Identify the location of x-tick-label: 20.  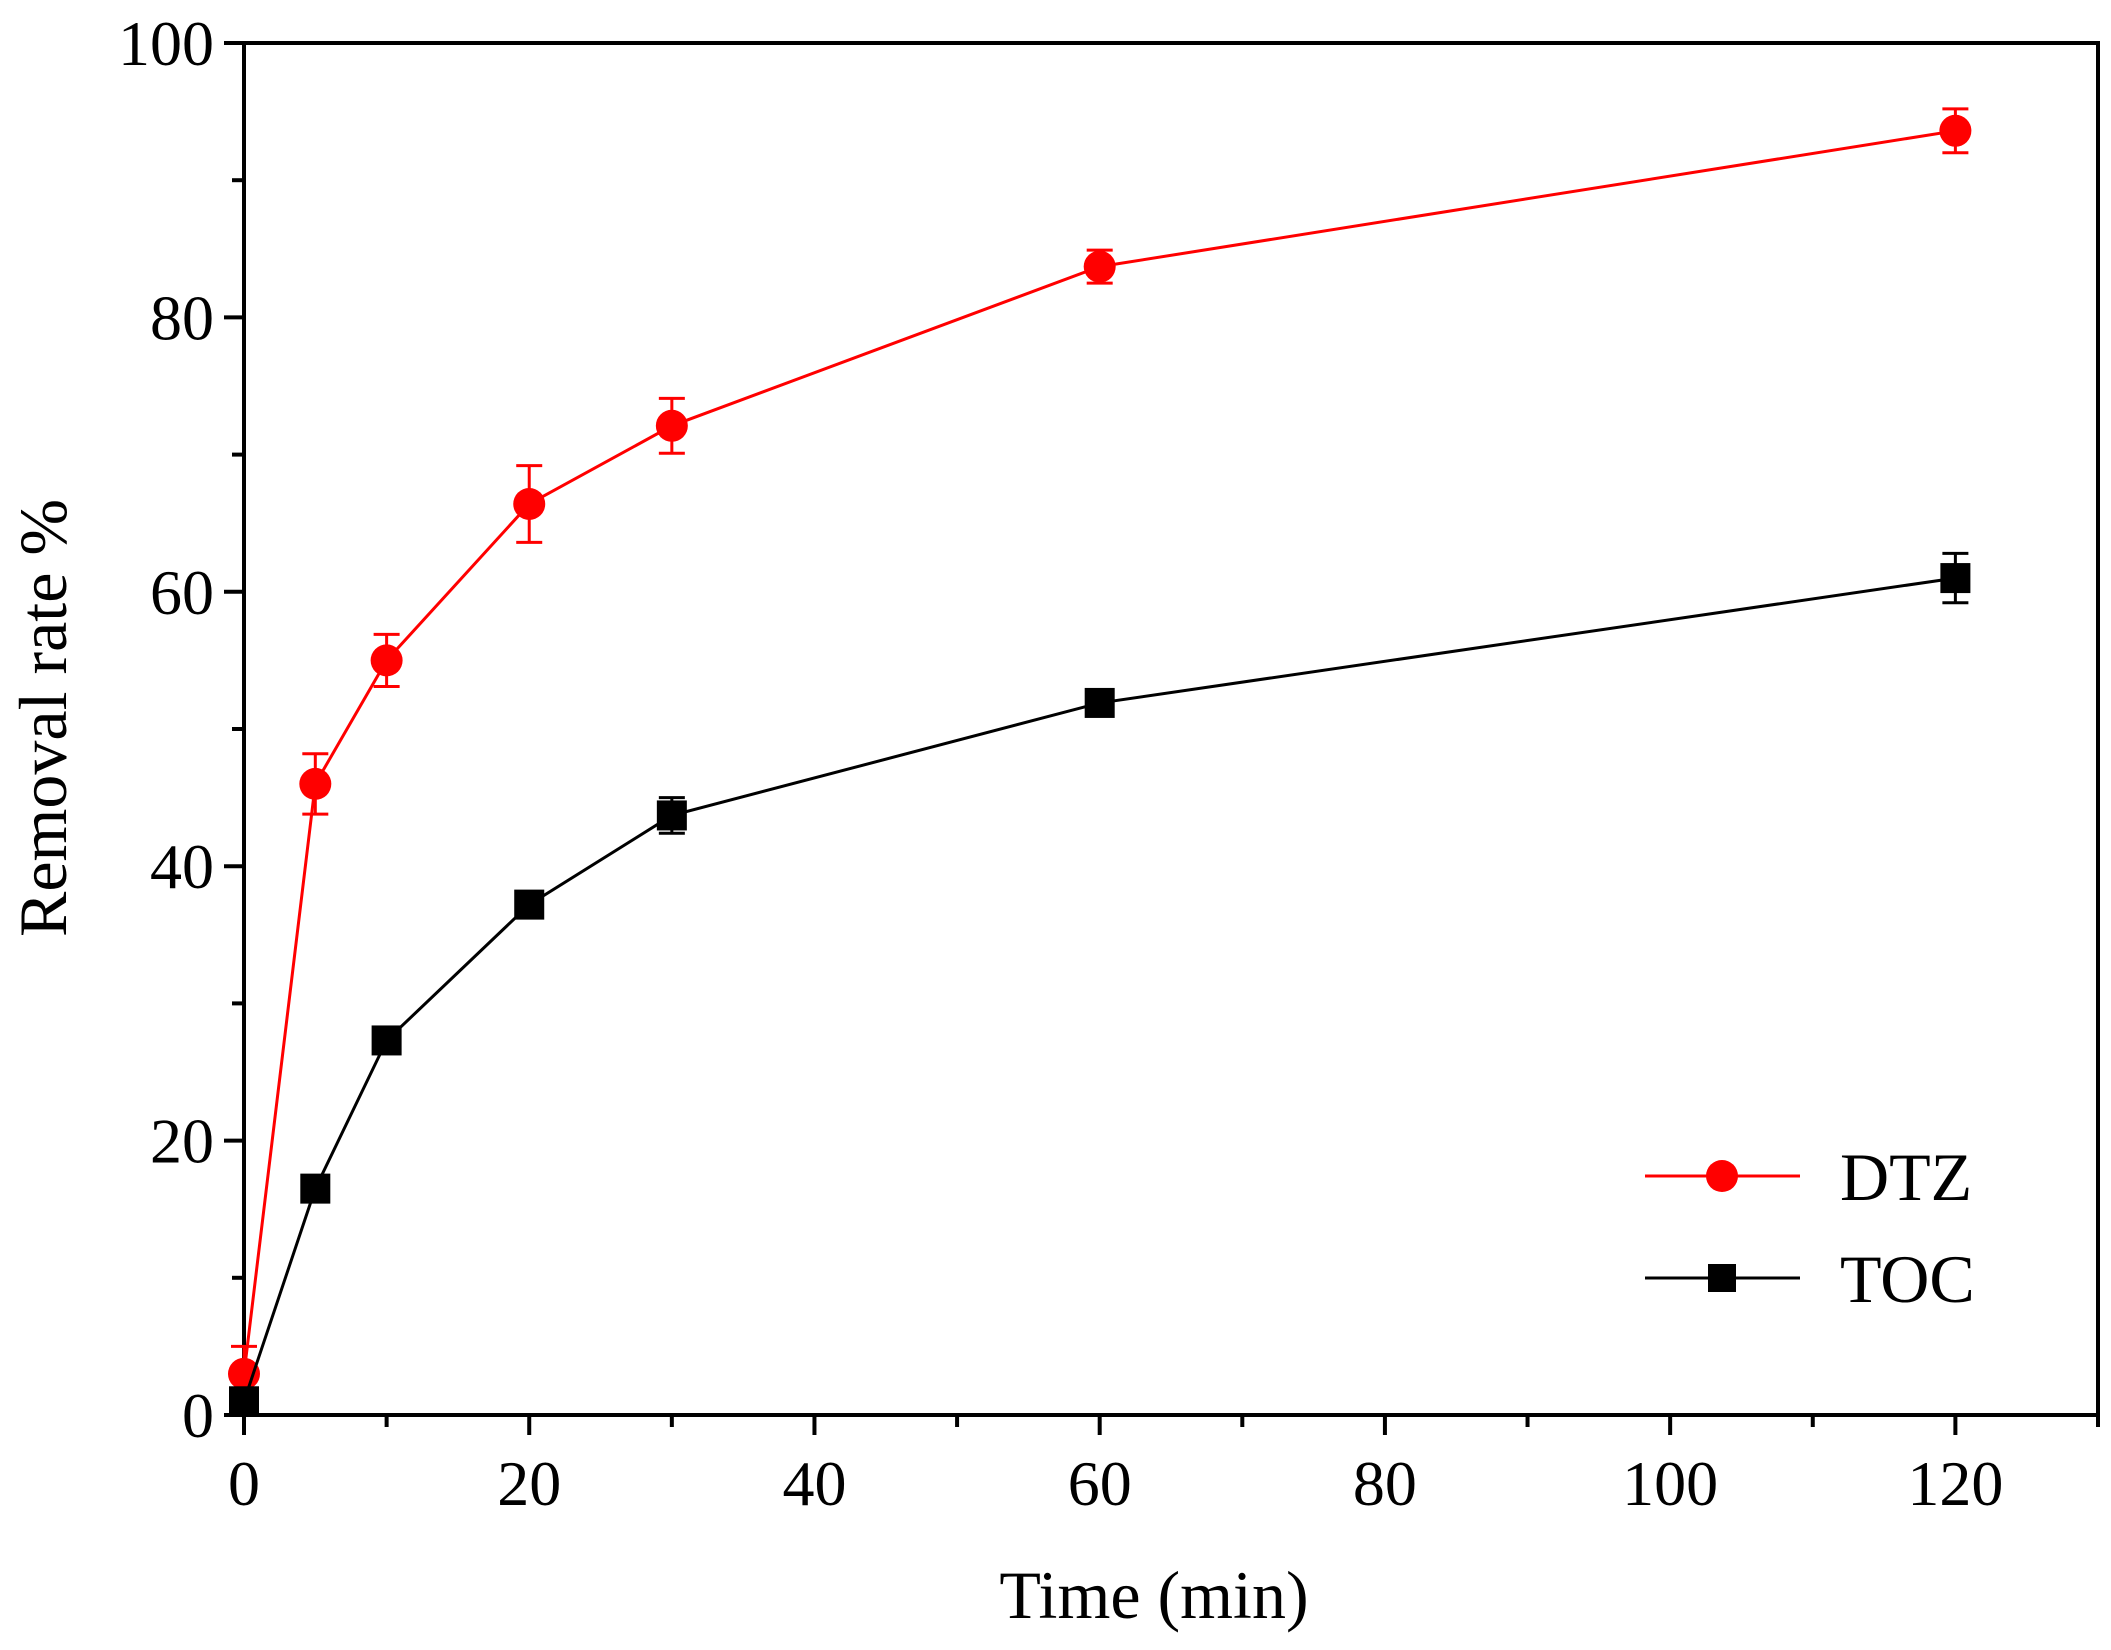
(529, 1483).